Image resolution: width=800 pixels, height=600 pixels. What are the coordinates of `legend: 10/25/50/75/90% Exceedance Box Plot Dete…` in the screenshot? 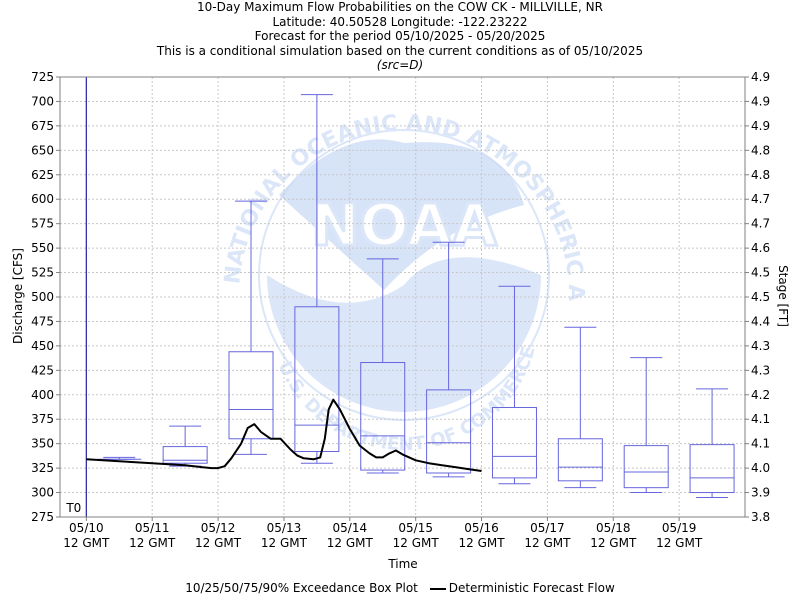 It's located at (400, 588).